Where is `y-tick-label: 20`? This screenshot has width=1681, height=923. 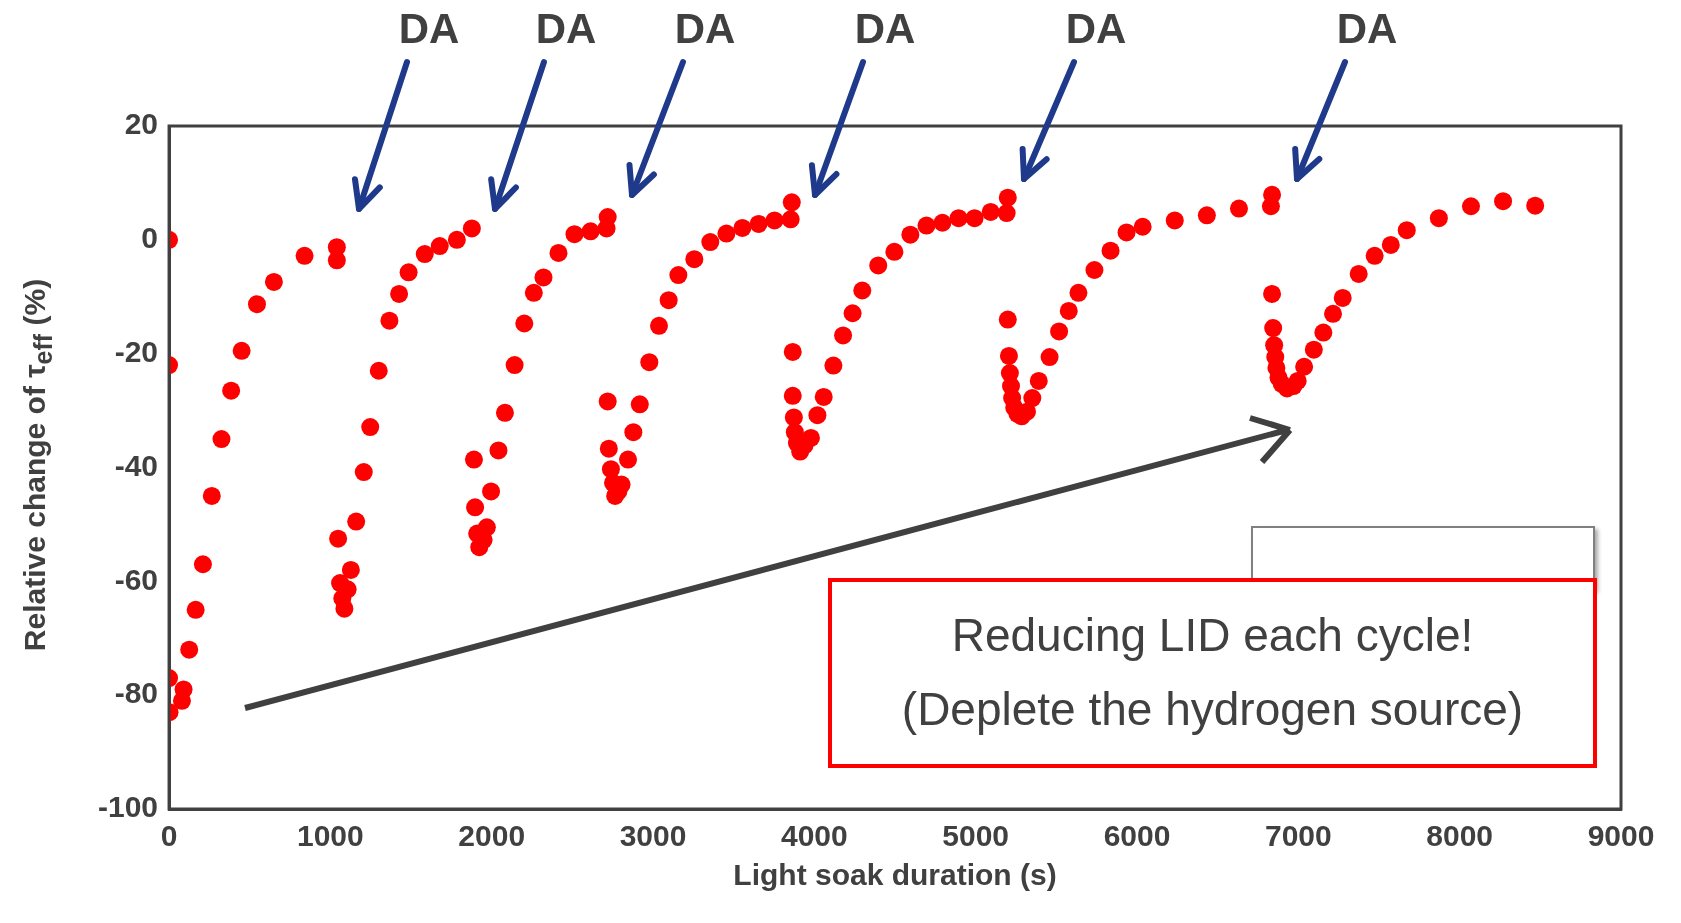 y-tick-label: 20 is located at coordinates (141, 124).